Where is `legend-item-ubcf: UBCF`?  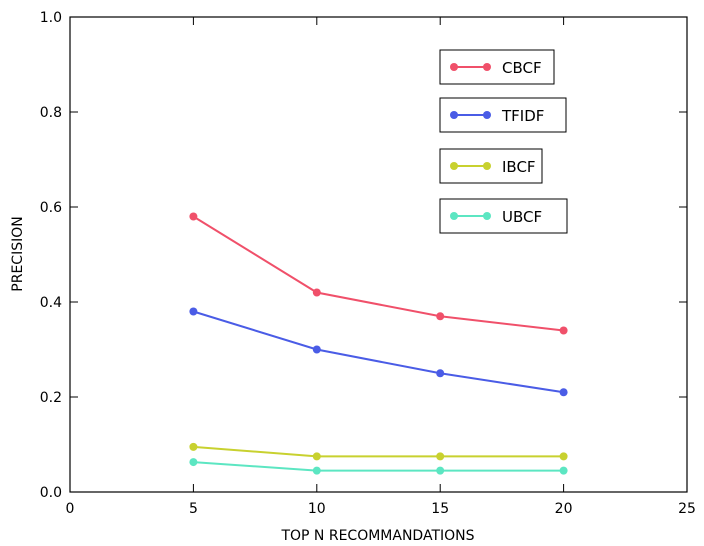
legend-item-ubcf: UBCF is located at coordinates (503, 216).